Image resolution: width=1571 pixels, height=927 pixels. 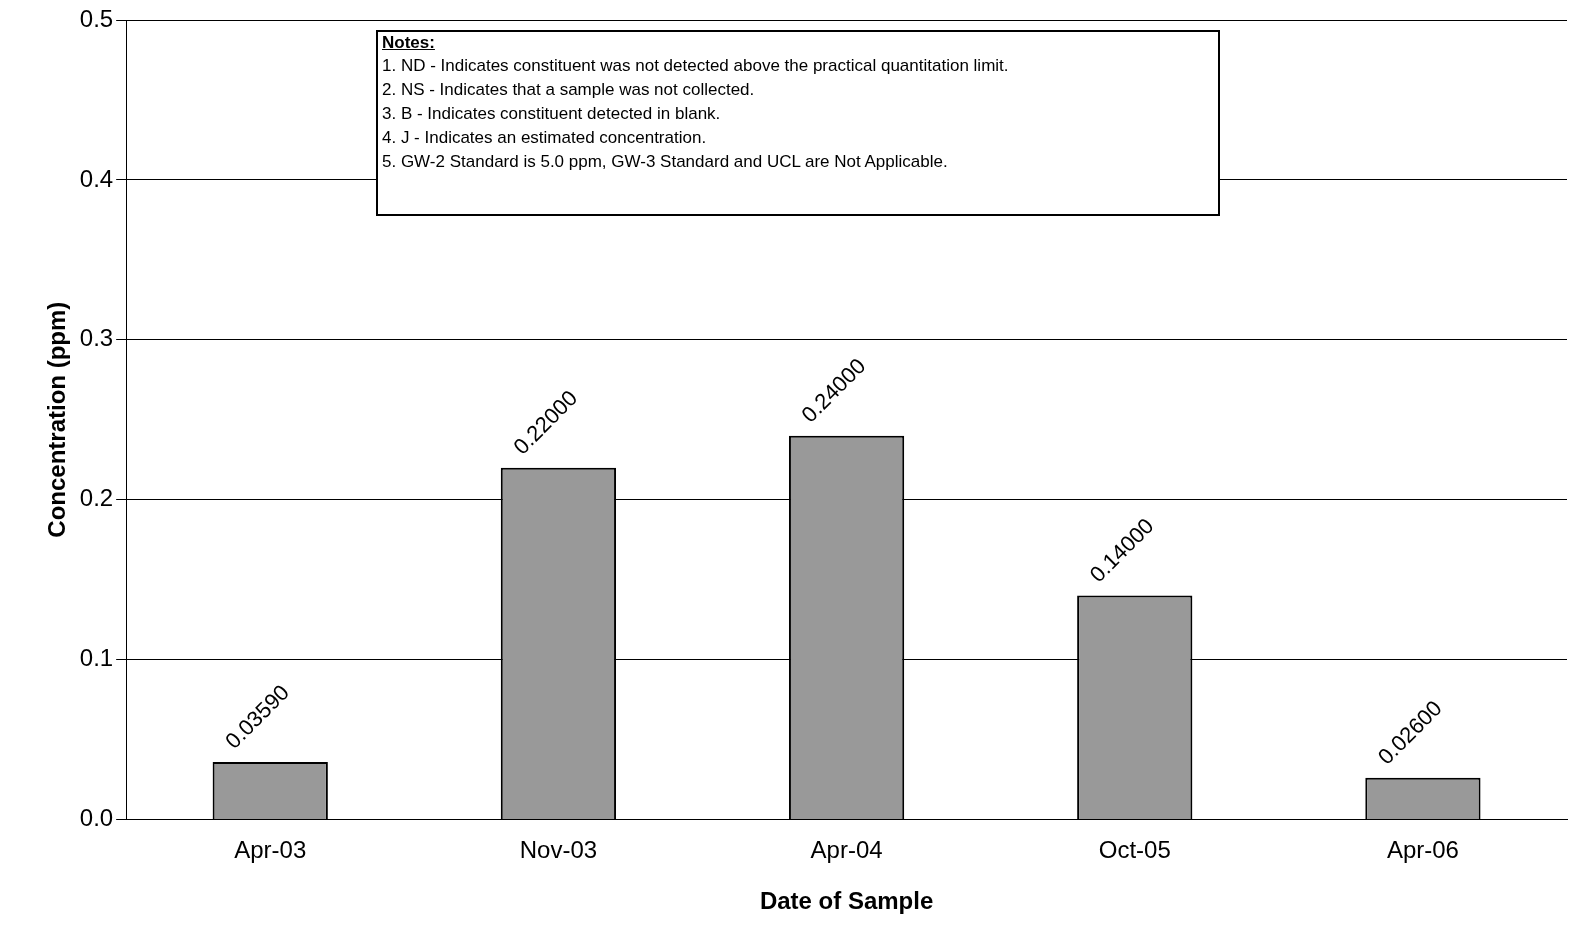 What do you see at coordinates (1134, 850) in the screenshot?
I see `x-tick-label: Oct-05` at bounding box center [1134, 850].